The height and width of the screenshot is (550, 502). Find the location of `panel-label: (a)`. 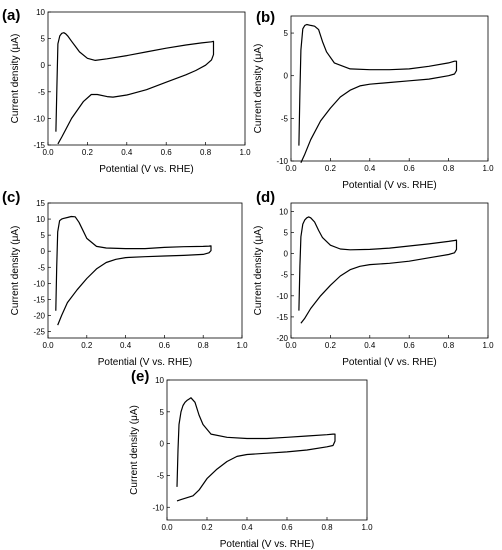

panel-label: (a) is located at coordinates (11, 15).